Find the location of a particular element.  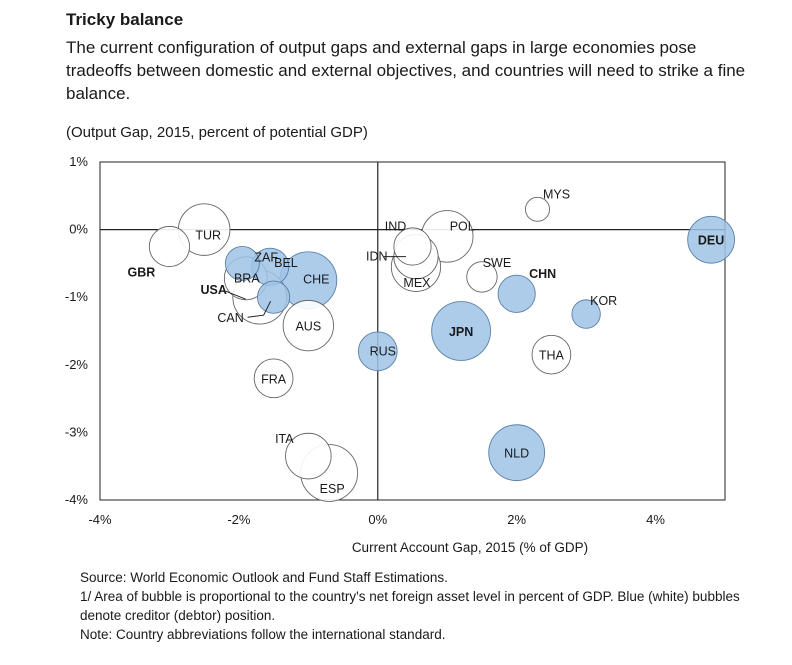

bubble-aus is located at coordinates (308, 325).